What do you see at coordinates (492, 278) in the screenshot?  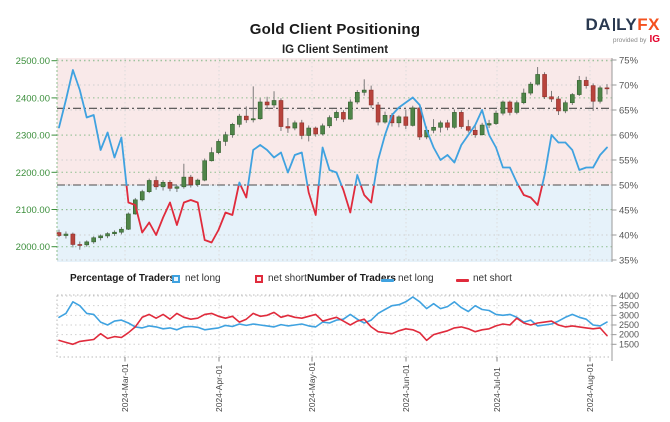 I see `legend-net-short-count: net short` at bounding box center [492, 278].